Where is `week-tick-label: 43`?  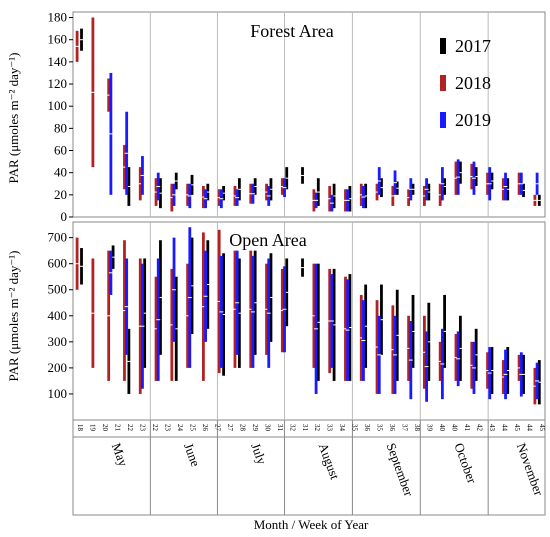
week-tick-label: 43 is located at coordinates (492, 428).